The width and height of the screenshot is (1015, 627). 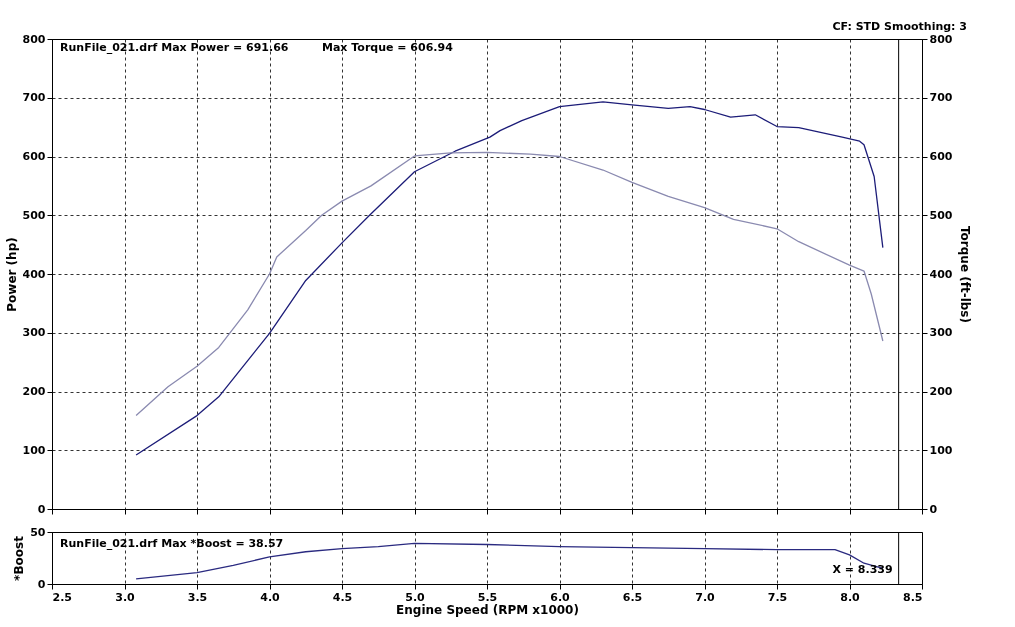 What do you see at coordinates (941, 450) in the screenshot?
I see `y2-tick-label: 100` at bounding box center [941, 450].